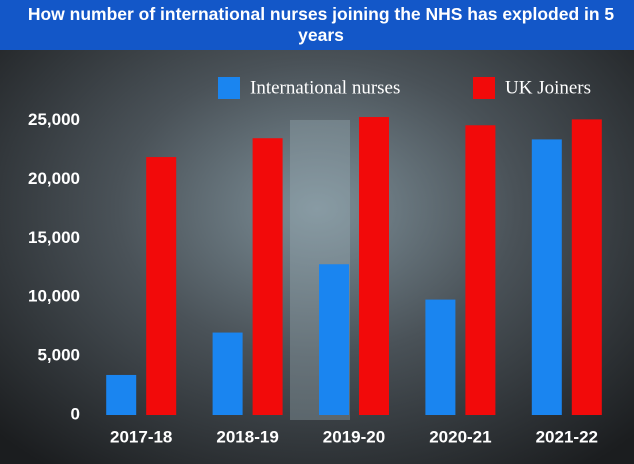  Describe the element at coordinates (54, 119) in the screenshot. I see `y-tick-label: 25,000` at that location.